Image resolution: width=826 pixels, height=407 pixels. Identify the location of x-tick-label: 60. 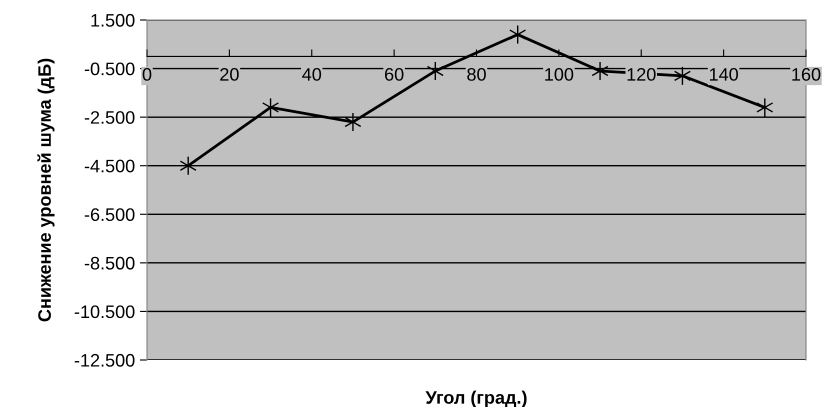
(394, 74).